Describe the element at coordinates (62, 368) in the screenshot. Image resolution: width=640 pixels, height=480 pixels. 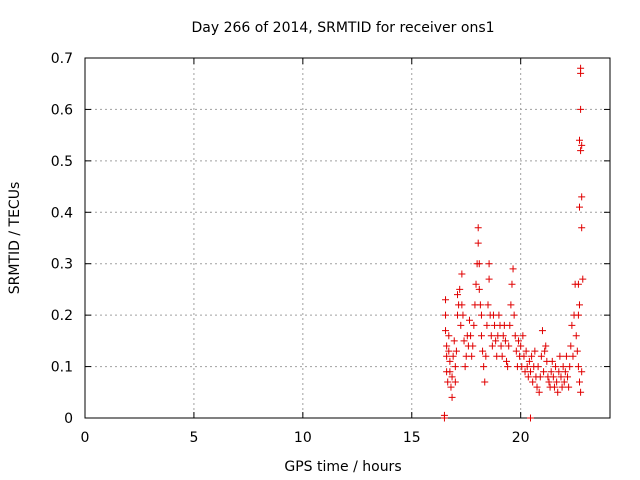
I see `y-tick-label: 0.1` at that location.